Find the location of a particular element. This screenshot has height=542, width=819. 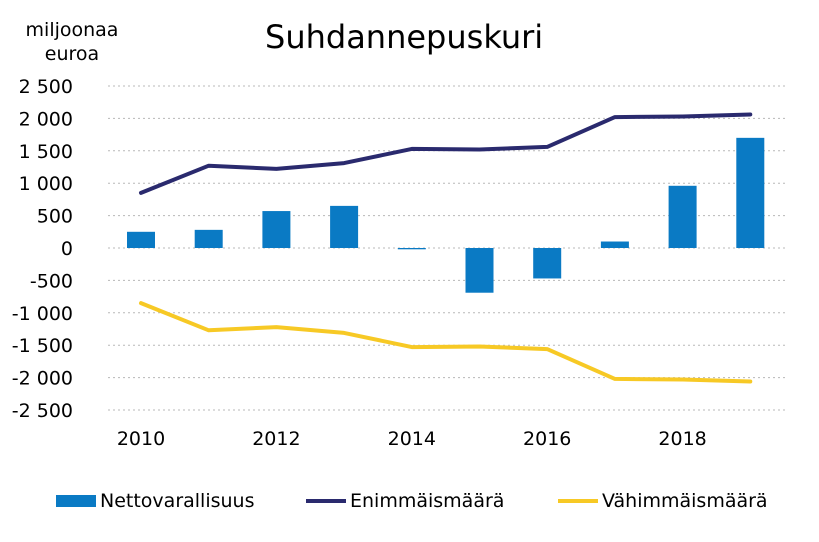

x-tick-label: 2010 is located at coordinates (141, 439).